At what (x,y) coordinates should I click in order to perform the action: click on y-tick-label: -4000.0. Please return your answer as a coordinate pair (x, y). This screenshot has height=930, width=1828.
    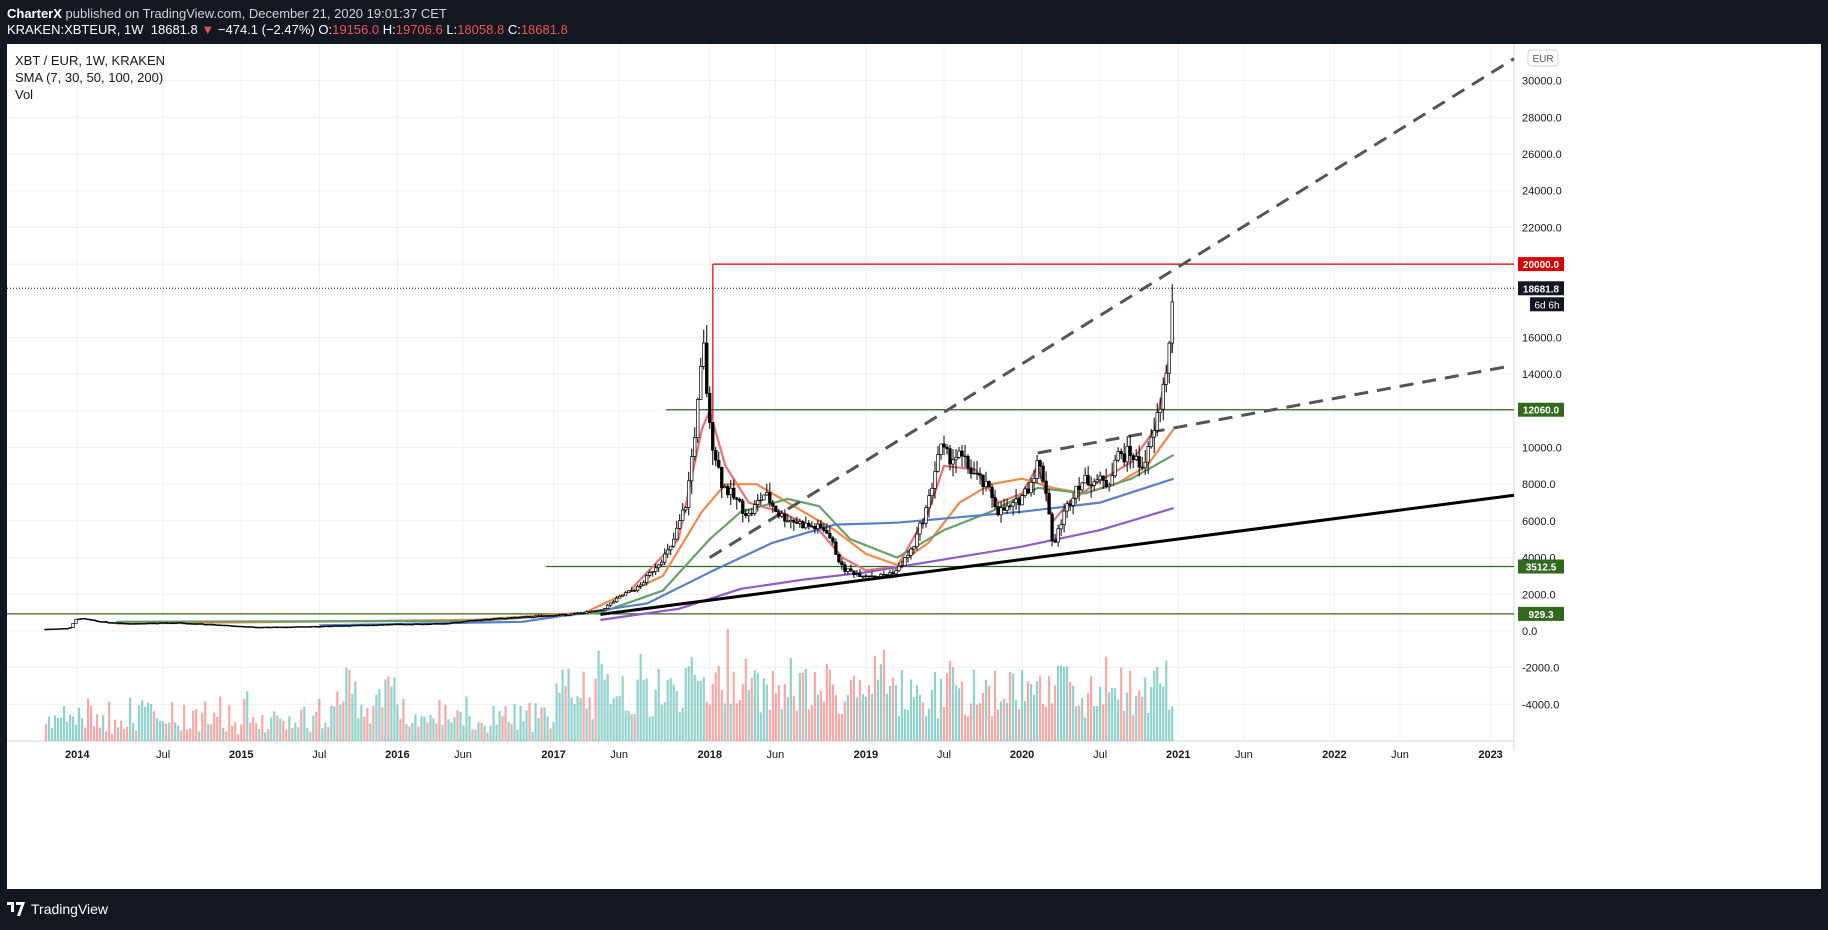
    Looking at the image, I should click on (1540, 705).